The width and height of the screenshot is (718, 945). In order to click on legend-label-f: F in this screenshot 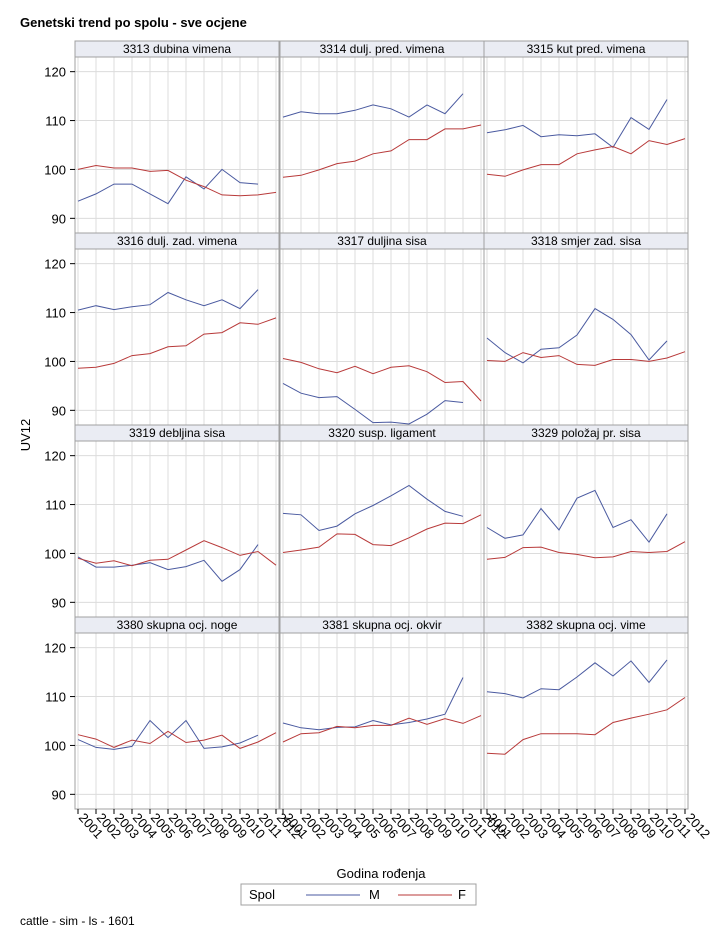, I will do `click(462, 894)`.